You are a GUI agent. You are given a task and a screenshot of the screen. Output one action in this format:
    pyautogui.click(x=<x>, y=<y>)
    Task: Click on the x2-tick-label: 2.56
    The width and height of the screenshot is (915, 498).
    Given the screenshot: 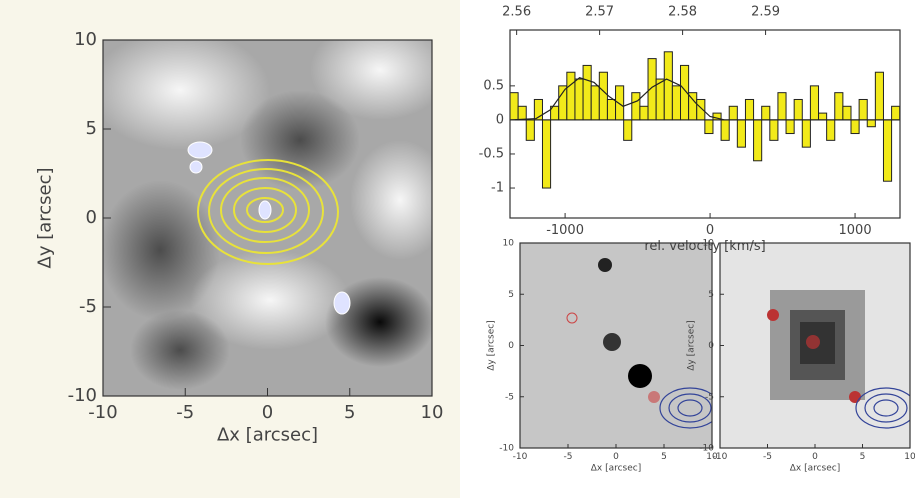 What is the action you would take?
    pyautogui.click(x=516, y=12)
    